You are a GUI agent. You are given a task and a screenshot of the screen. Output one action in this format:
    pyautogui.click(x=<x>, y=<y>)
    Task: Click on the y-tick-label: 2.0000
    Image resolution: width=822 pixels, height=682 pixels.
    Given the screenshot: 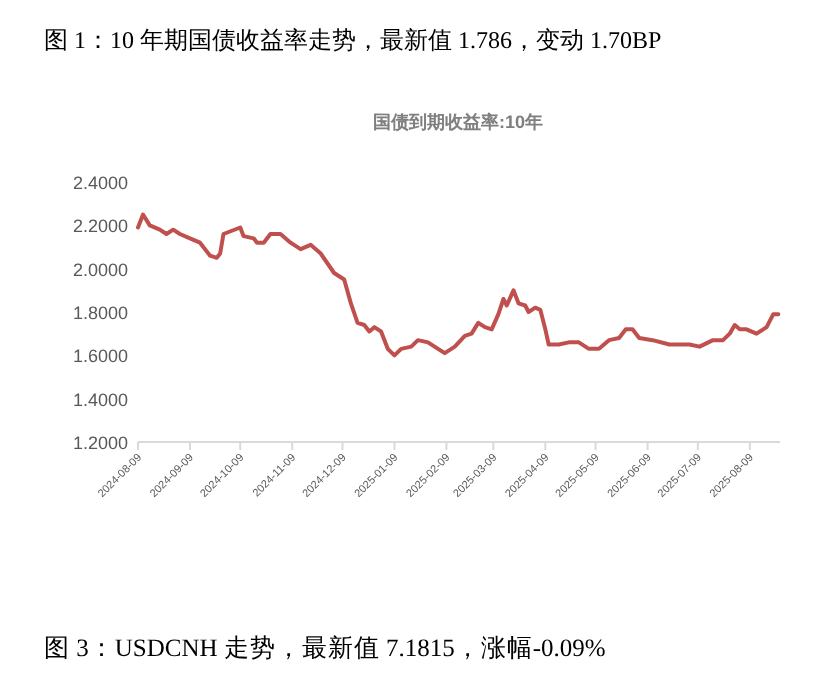 What is the action you would take?
    pyautogui.click(x=100, y=269)
    